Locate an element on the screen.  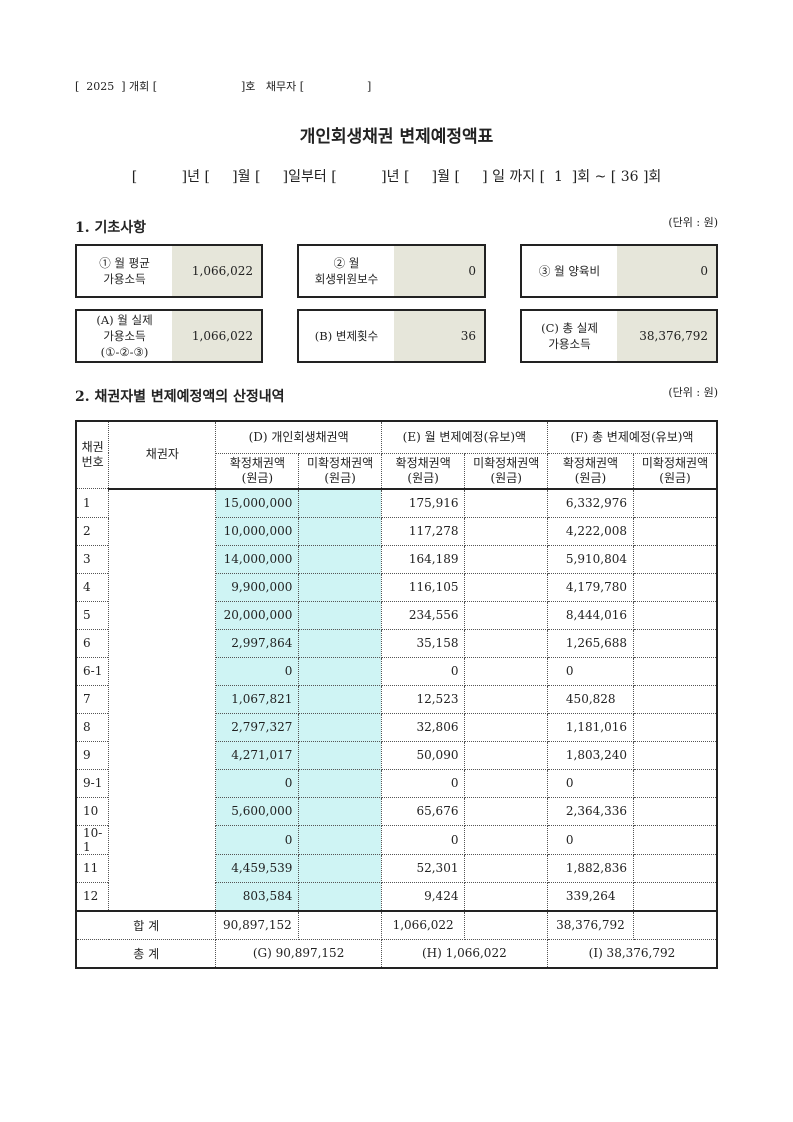
d-confirmed: 2,997,864 is located at coordinates (257, 643).